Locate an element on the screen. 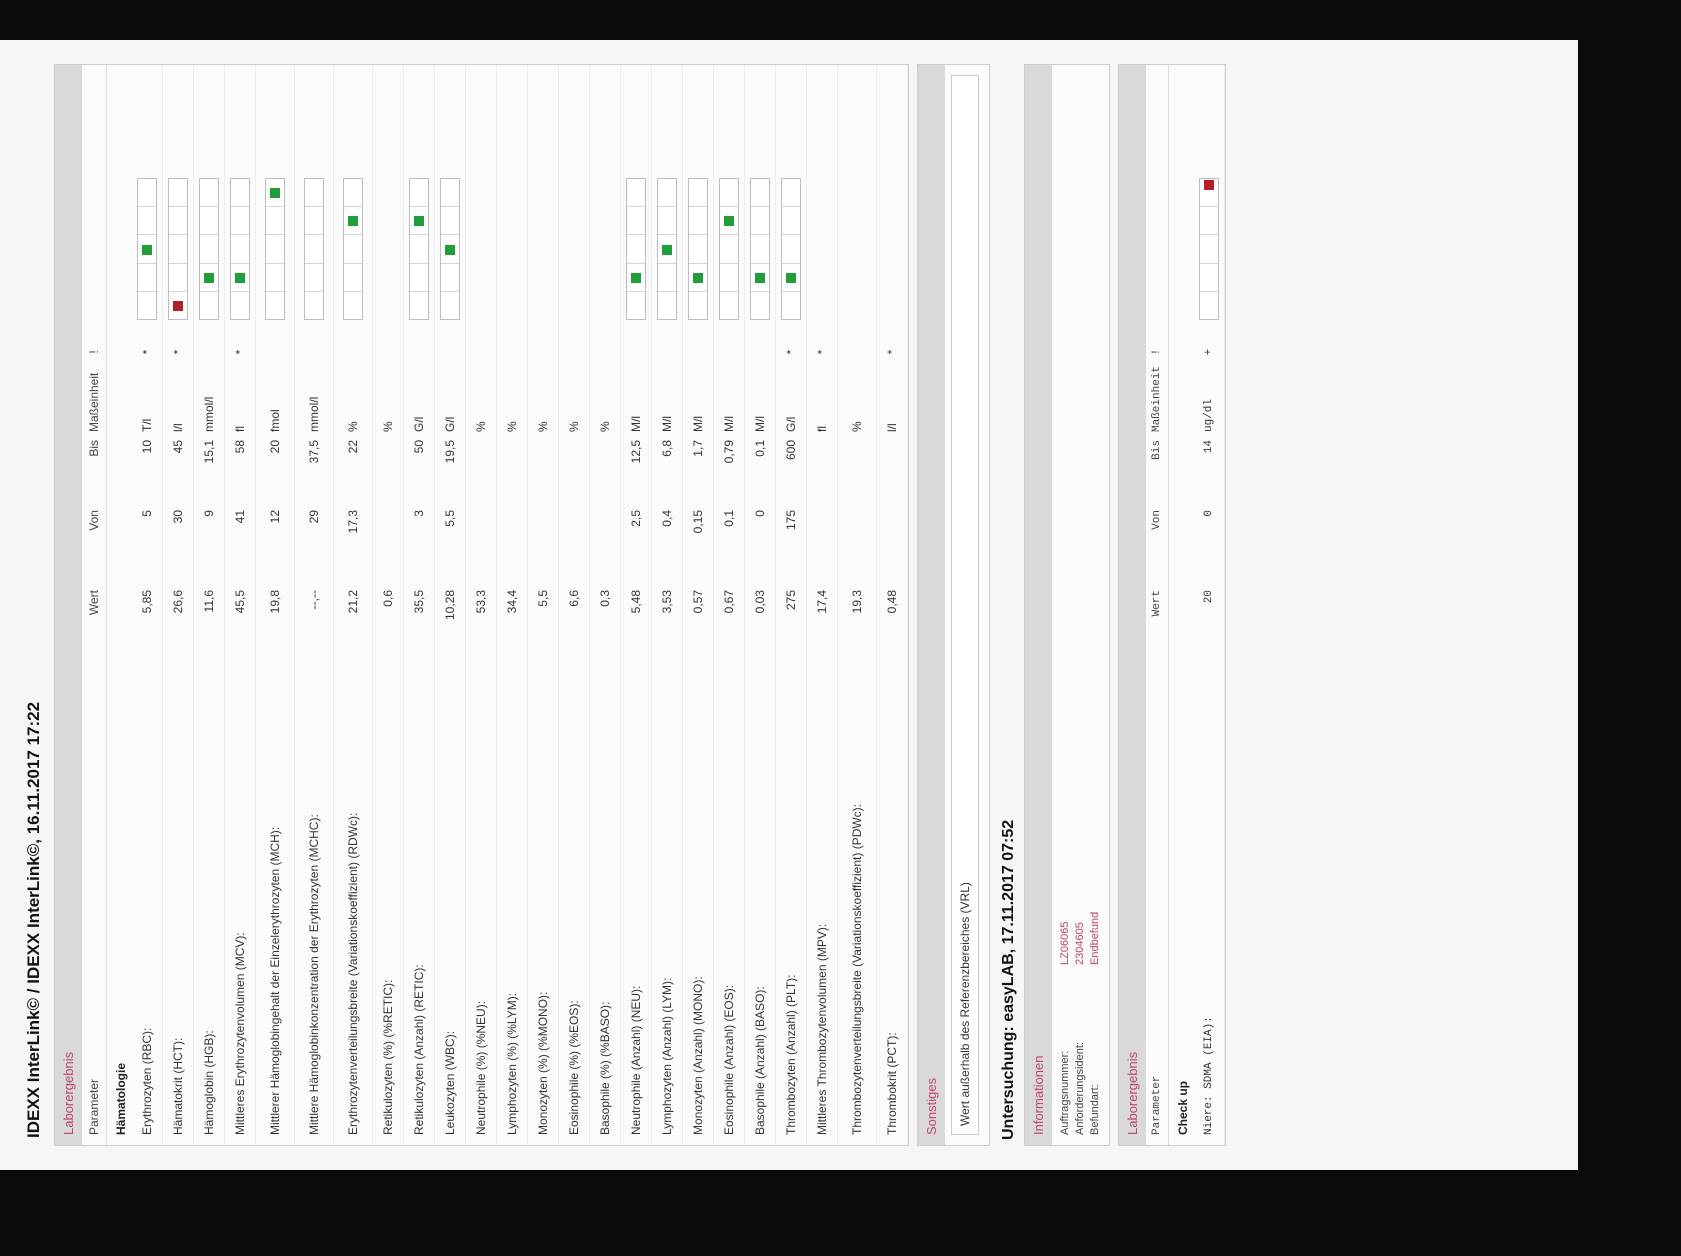 The width and height of the screenshot is (1681, 1256). table-row: Basophile (%) (%BASO): 0,3% is located at coordinates (605, 605).